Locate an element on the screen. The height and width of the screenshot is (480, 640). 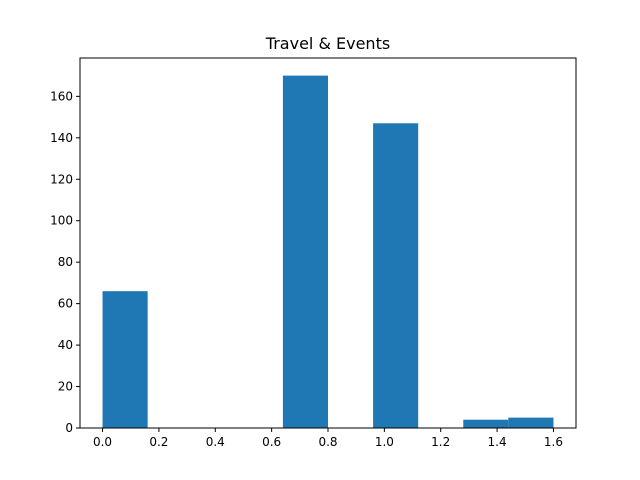
x-tick-label: 1.2 is located at coordinates (440, 442).